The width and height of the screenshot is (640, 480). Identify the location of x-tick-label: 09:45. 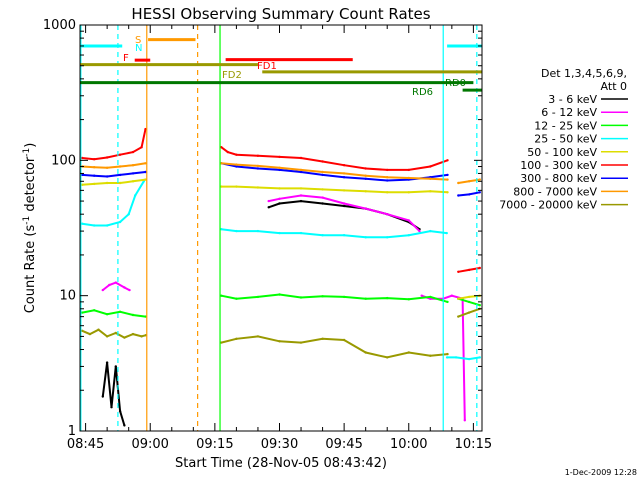
(343, 444).